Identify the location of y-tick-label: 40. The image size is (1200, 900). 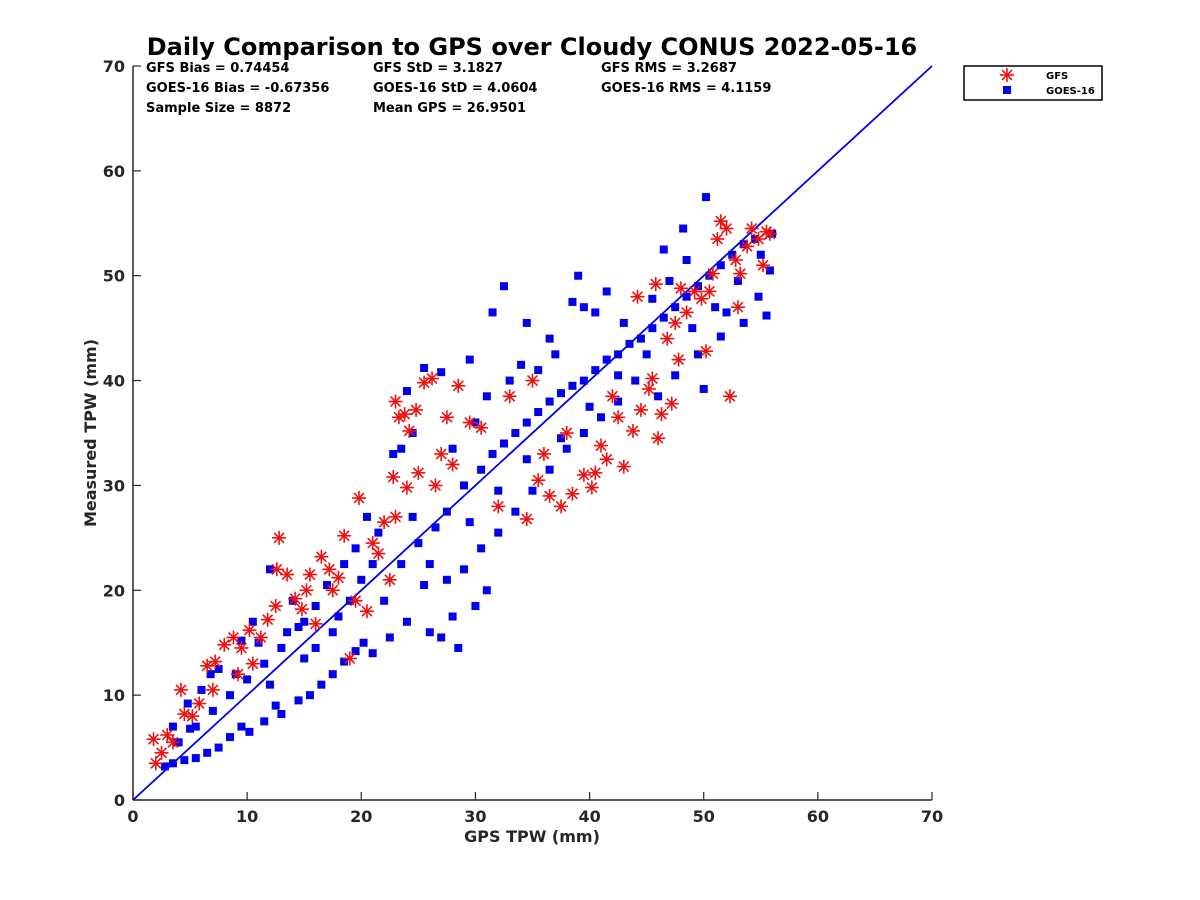
(114, 381).